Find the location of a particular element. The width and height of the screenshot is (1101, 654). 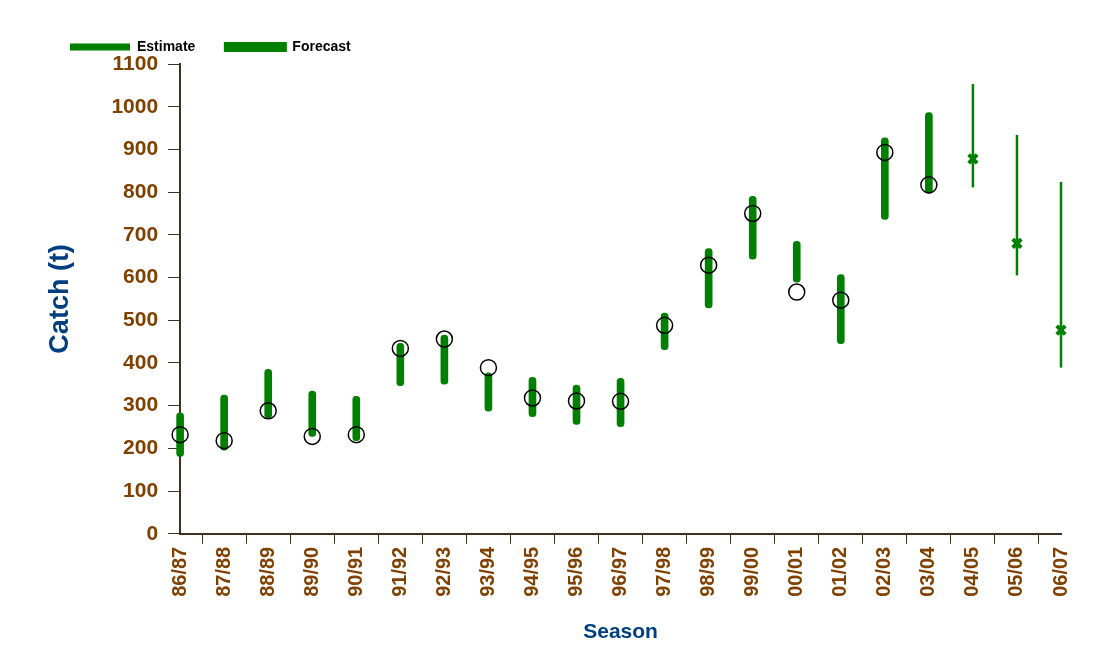

y-tick-label: 0 is located at coordinates (152, 532).